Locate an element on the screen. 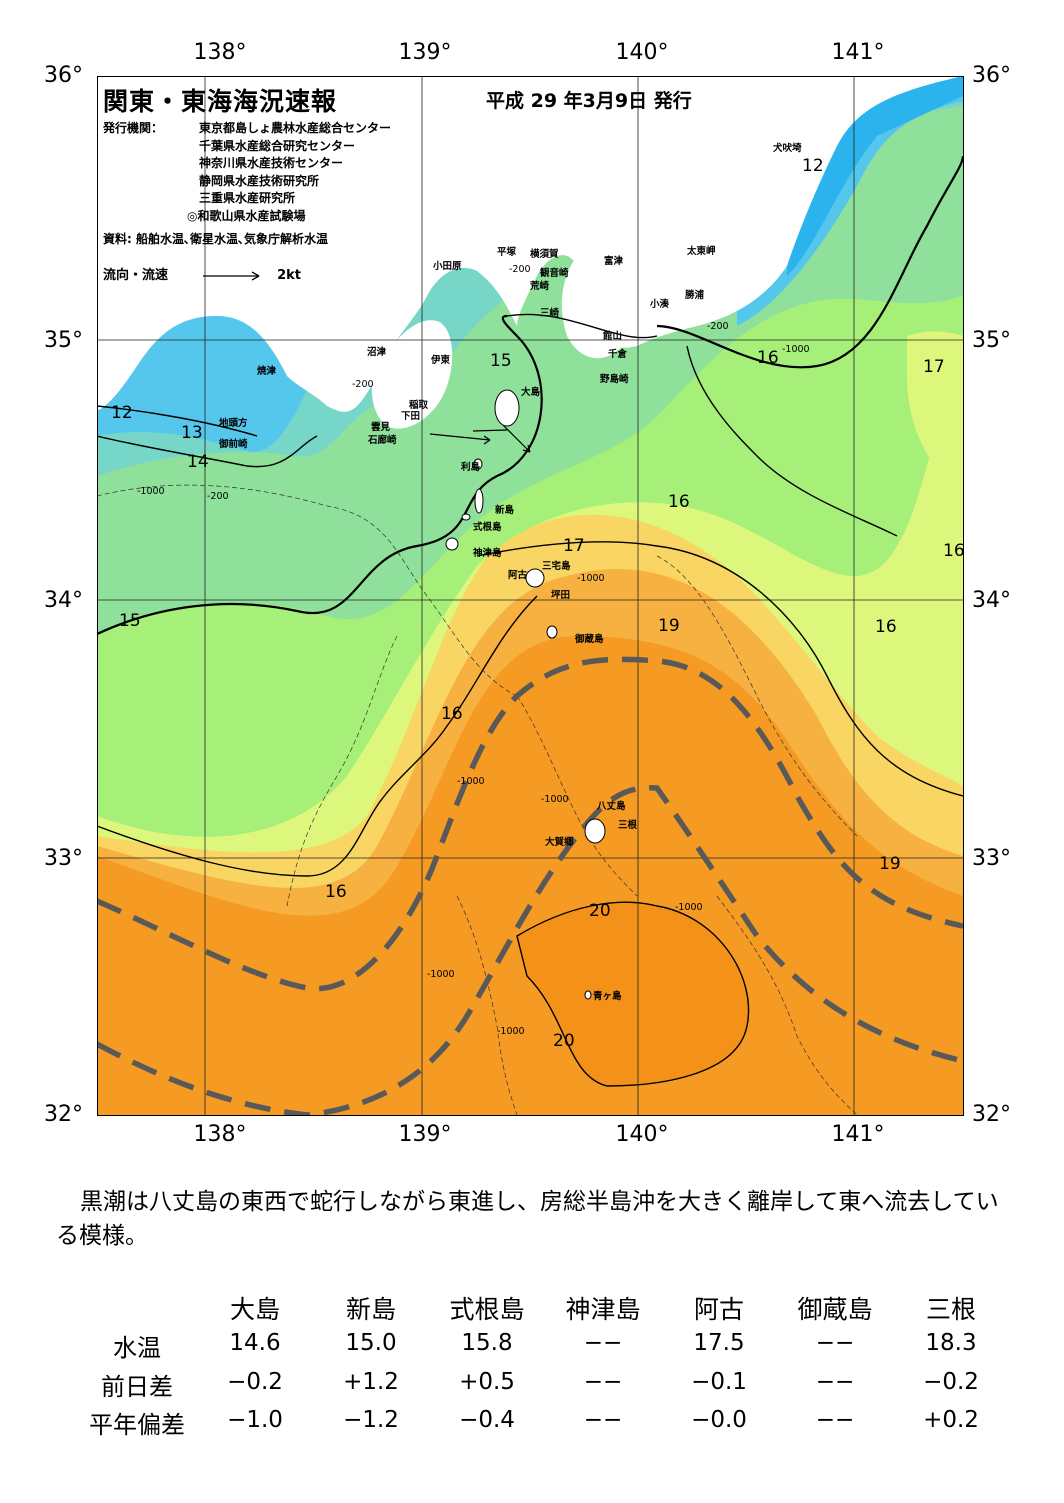 The image size is (1064, 1503). place-odawara: 小田原 is located at coordinates (447, 266).